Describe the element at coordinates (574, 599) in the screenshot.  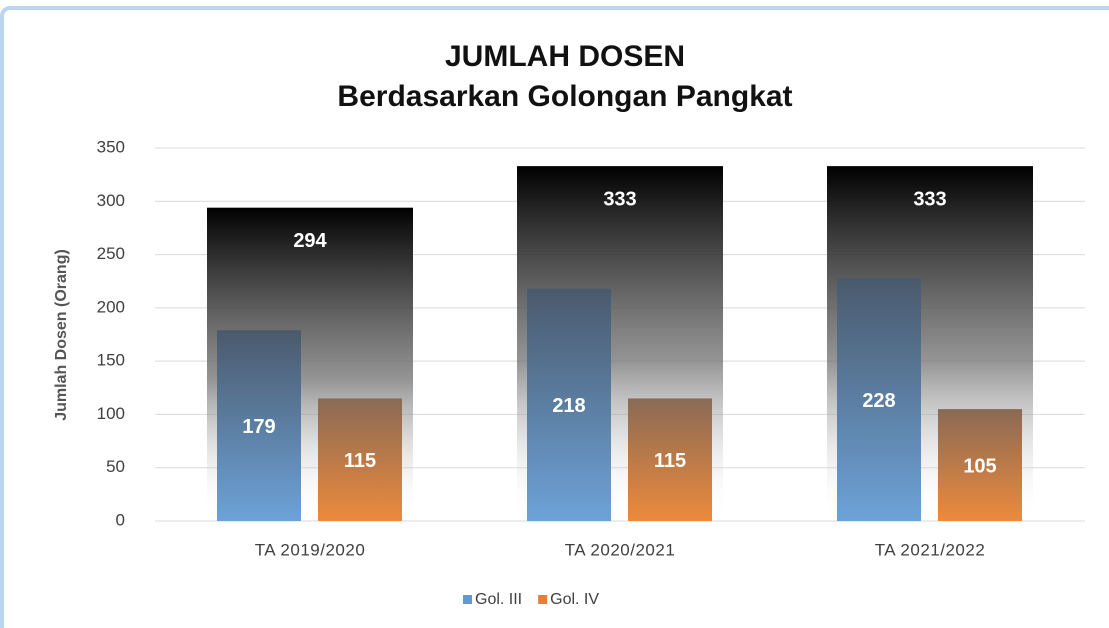
I see `legend-label: Gol. IV` at that location.